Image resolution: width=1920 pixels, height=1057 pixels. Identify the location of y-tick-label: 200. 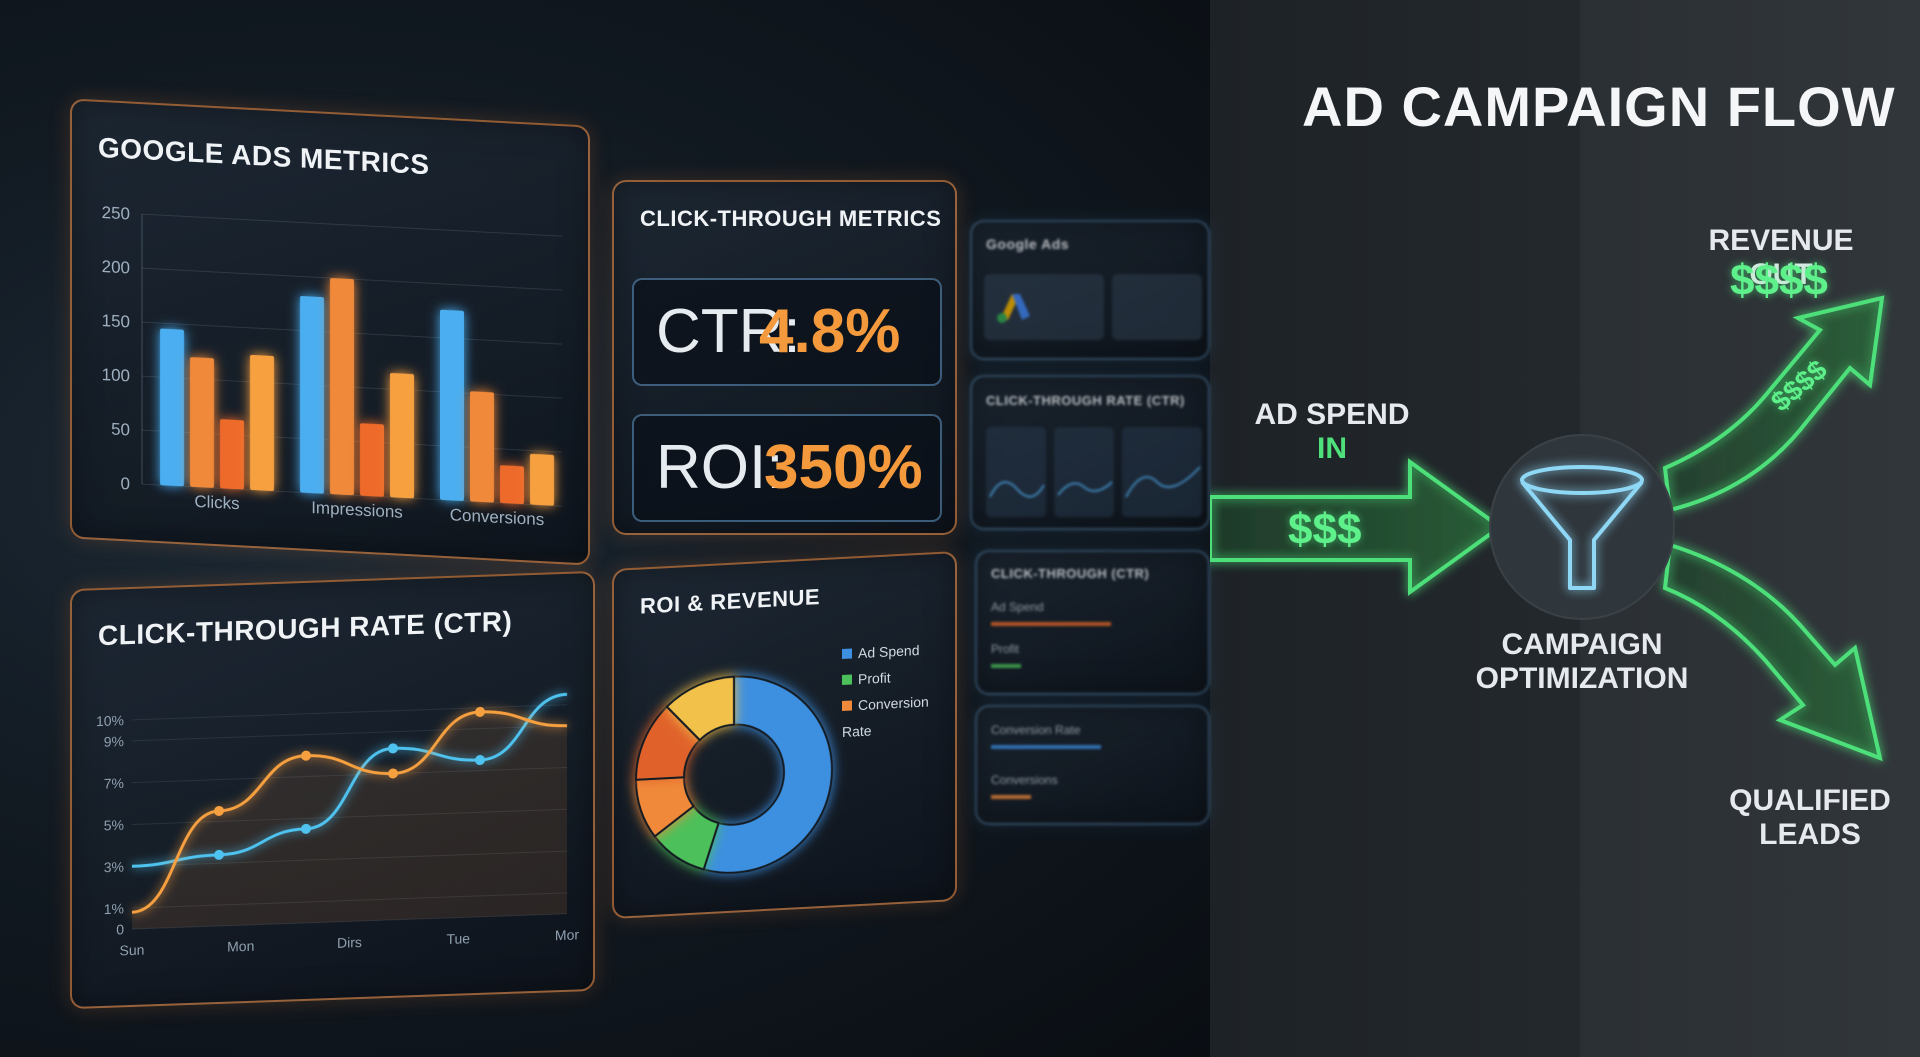
(116, 267).